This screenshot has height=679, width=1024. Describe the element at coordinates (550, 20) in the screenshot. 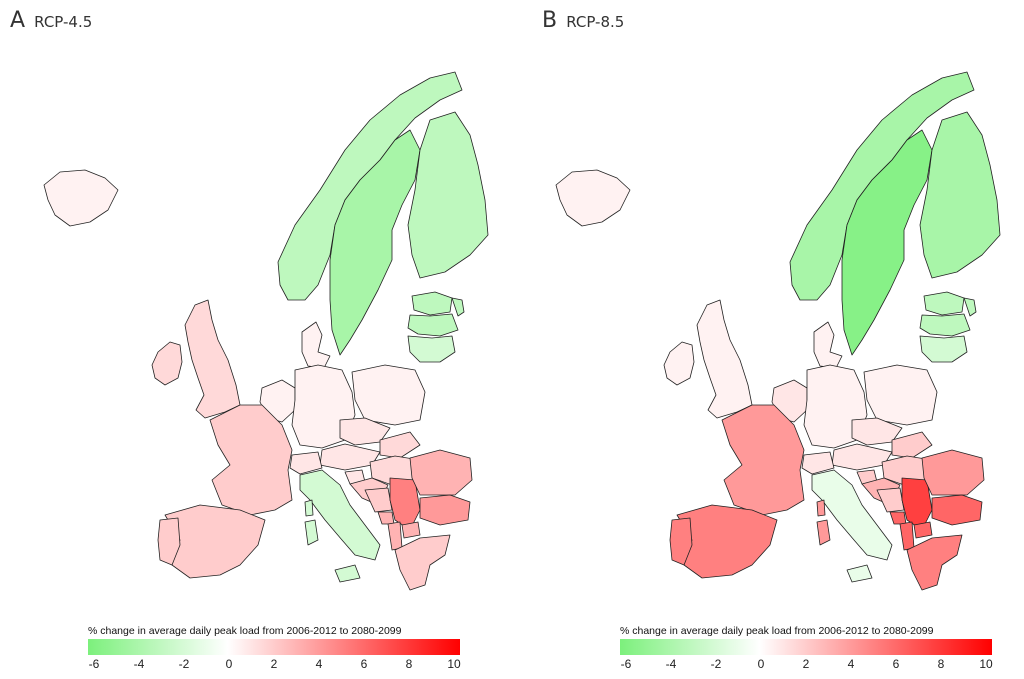

I see `panel-b-letter: B` at that location.